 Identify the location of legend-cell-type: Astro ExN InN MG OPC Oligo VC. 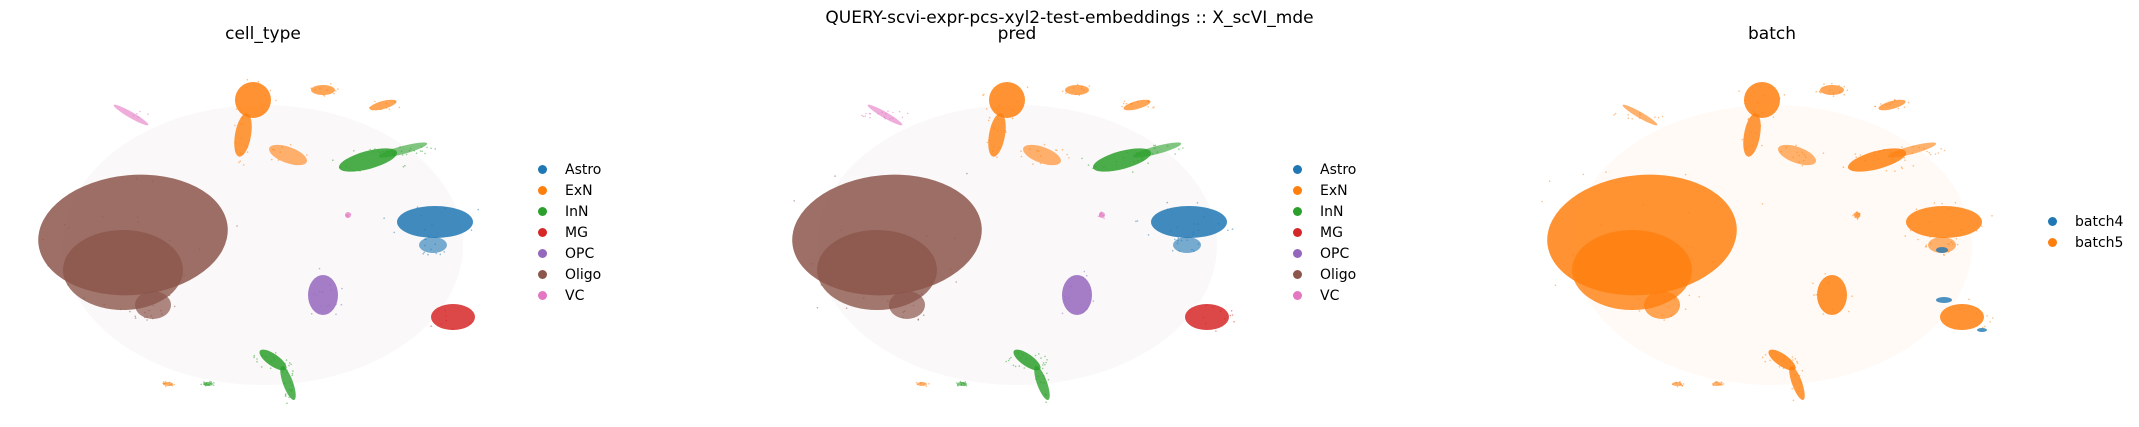
(569, 232).